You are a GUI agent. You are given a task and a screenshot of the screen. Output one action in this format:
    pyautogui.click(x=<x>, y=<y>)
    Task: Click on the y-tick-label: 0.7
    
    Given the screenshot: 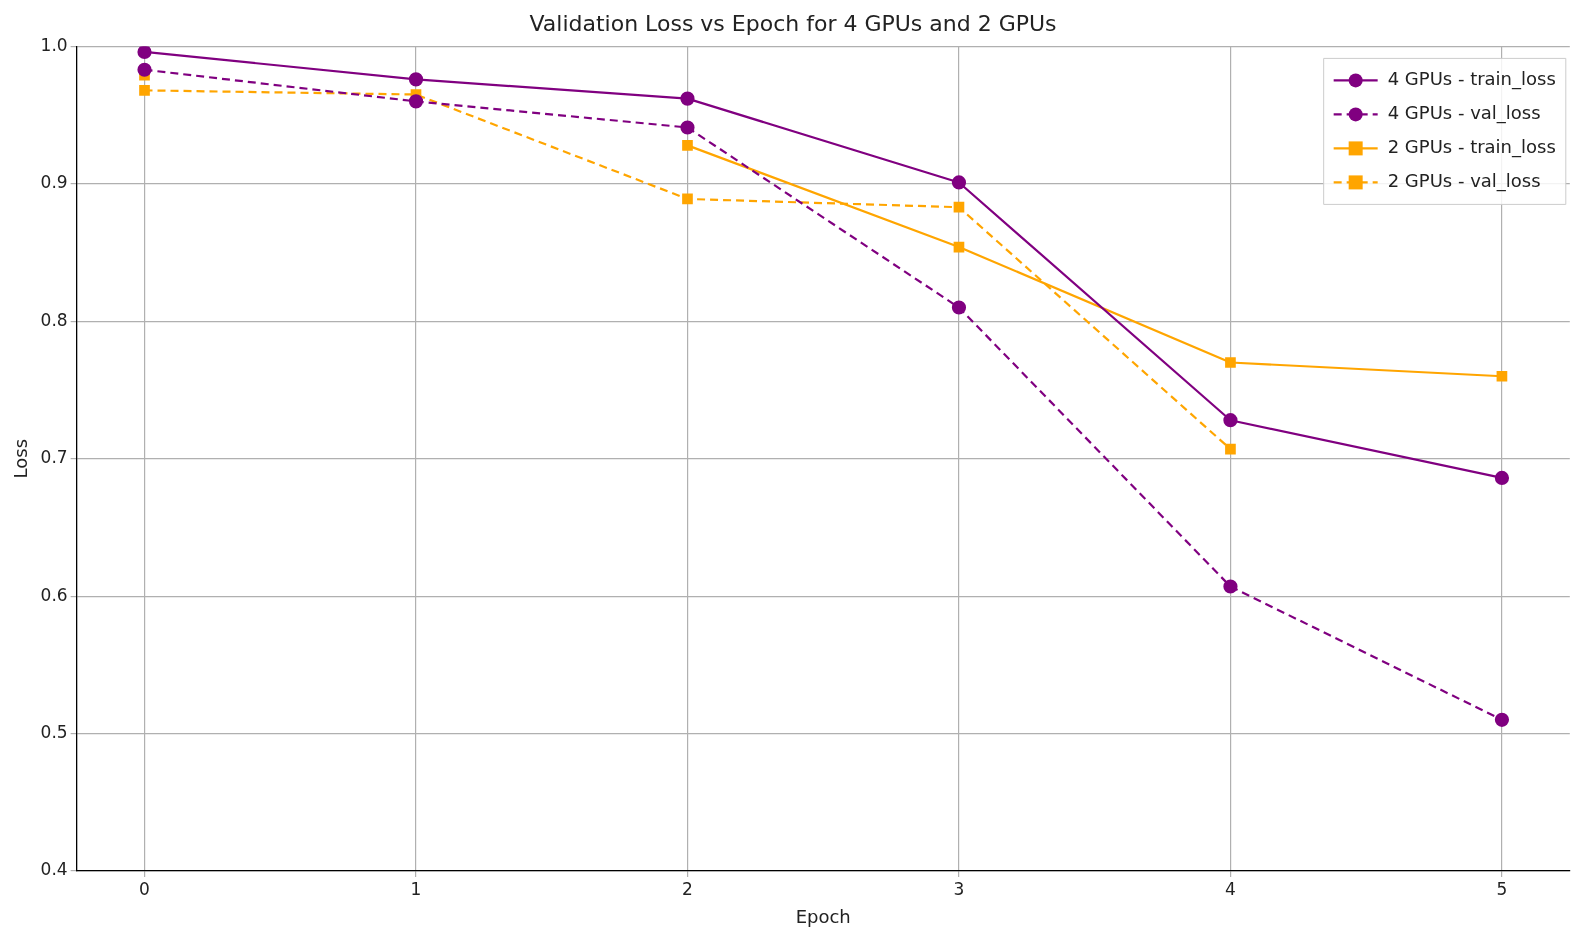 What is the action you would take?
    pyautogui.click(x=54, y=457)
    